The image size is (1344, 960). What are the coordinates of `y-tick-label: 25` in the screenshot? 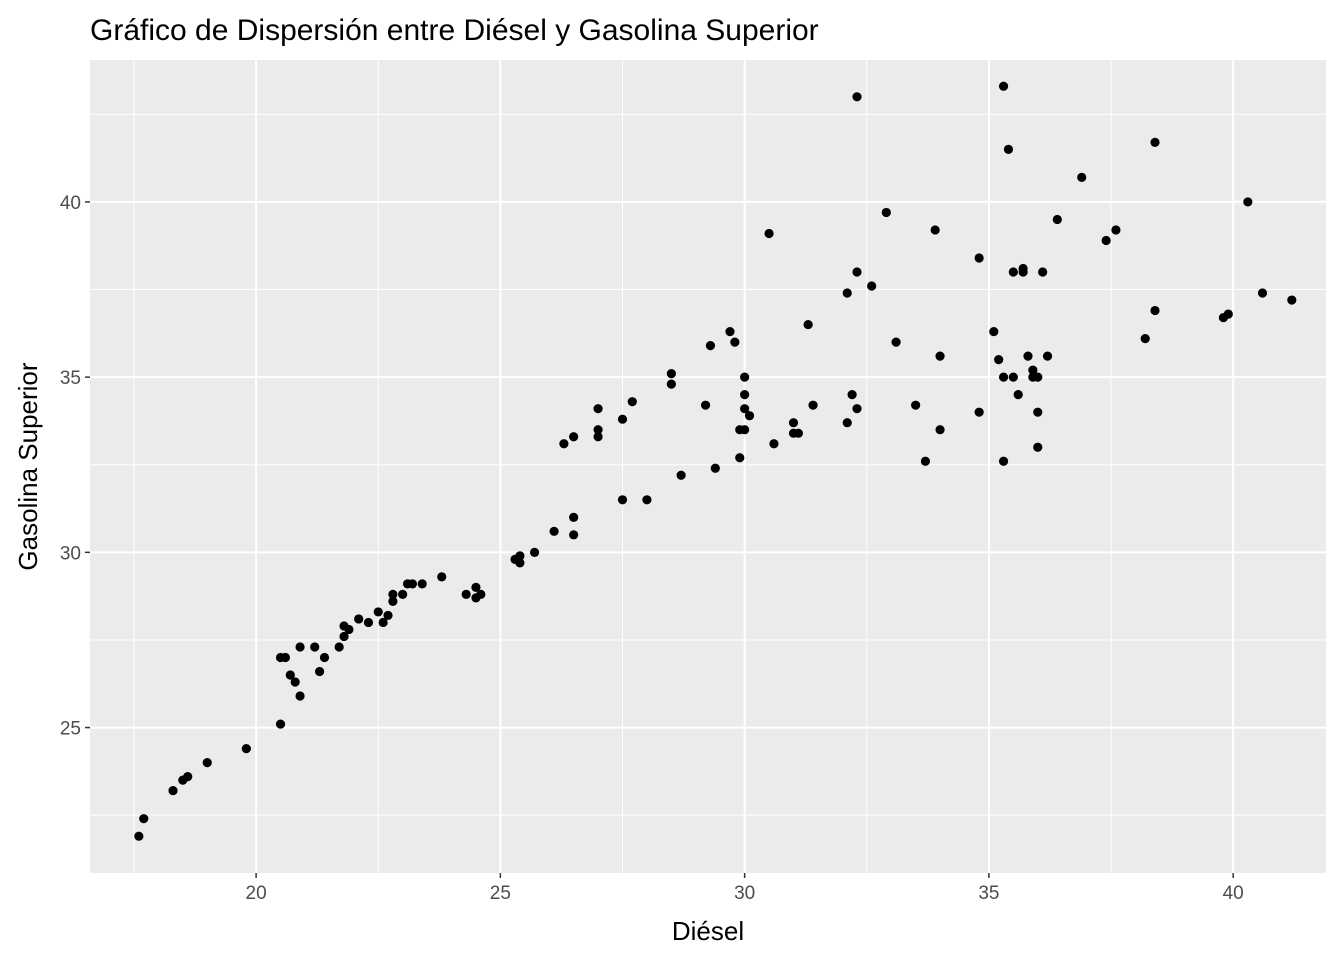 It's located at (70, 729).